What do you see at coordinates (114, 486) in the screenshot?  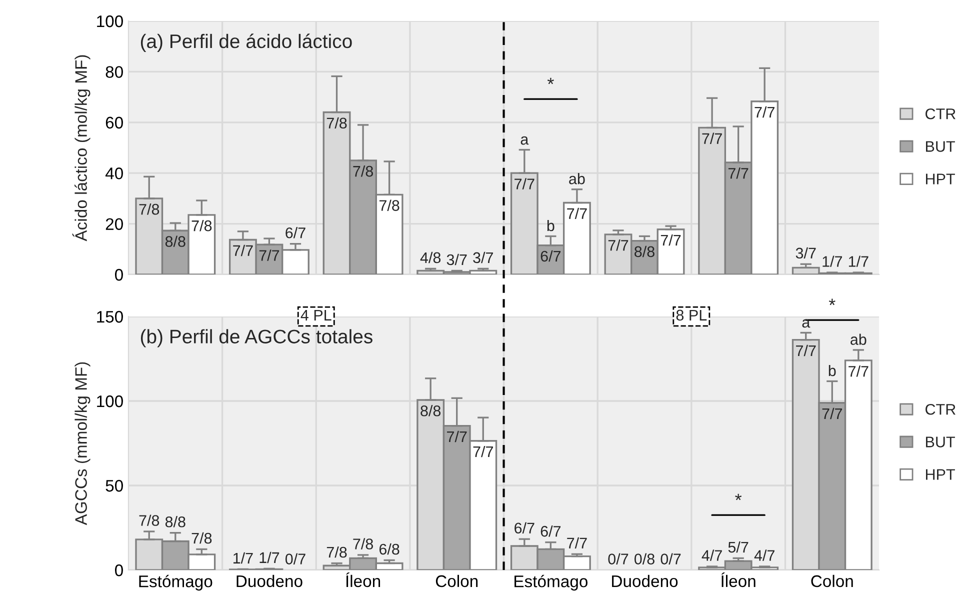 I see `y-tick-label: 50` at bounding box center [114, 486].